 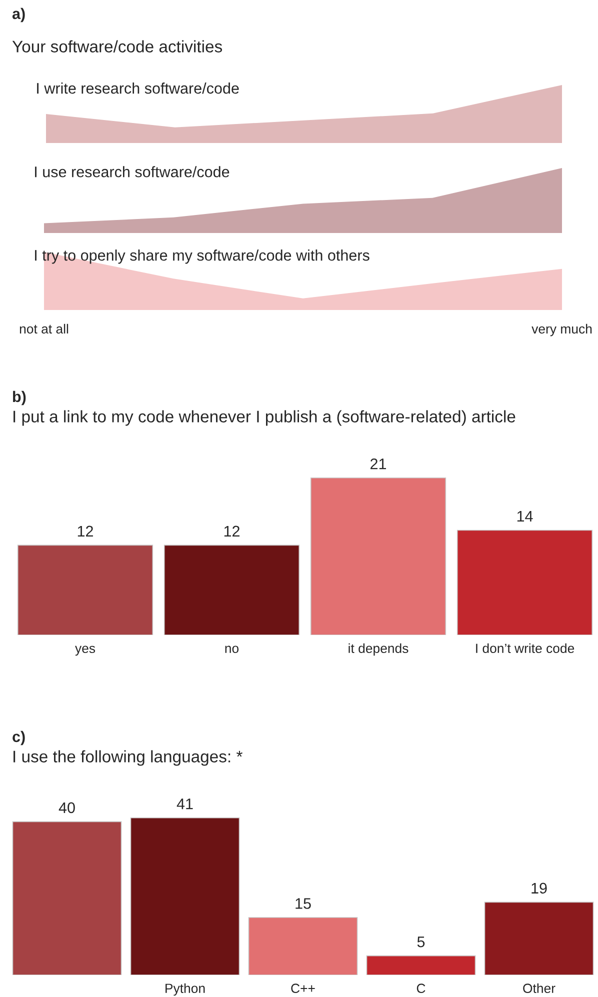 What do you see at coordinates (44, 329) in the screenshot?
I see `x-tick-label: not at all` at bounding box center [44, 329].